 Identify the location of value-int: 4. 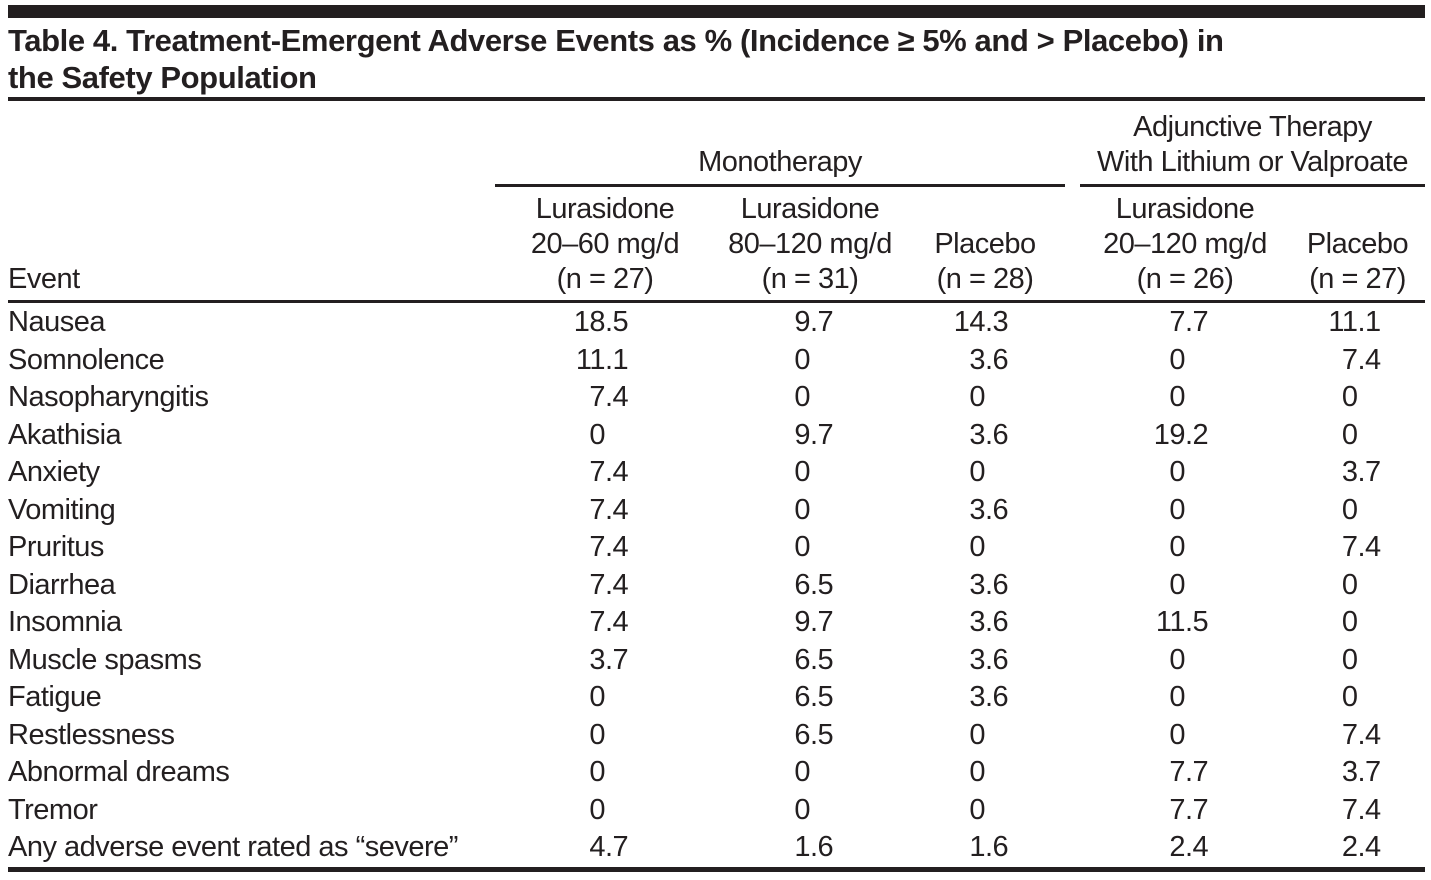
(597, 847).